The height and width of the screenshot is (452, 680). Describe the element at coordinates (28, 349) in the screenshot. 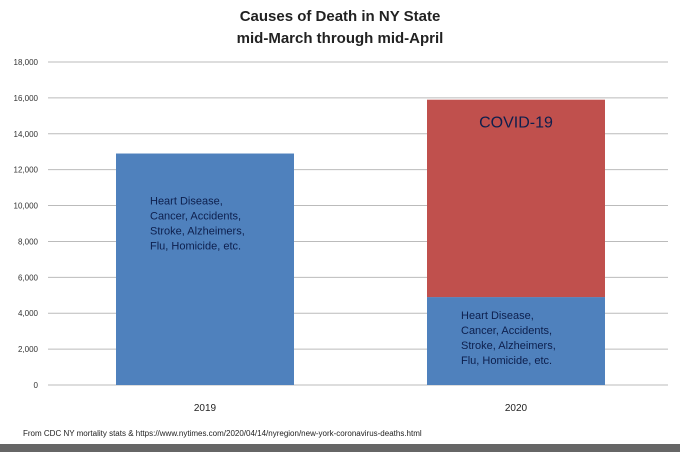

I see `y-tick-label: 2,000` at that location.